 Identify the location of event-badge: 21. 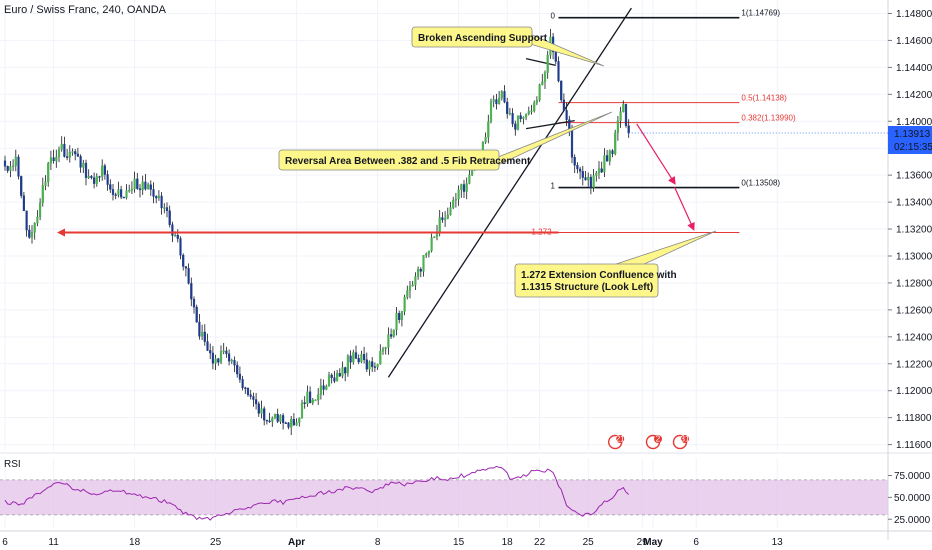
(616, 442).